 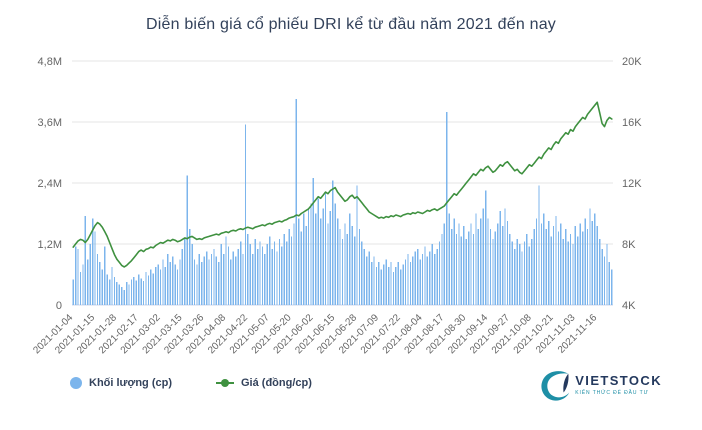 What do you see at coordinates (50, 123) in the screenshot?
I see `y-axis-label-left: 3,6M` at bounding box center [50, 123].